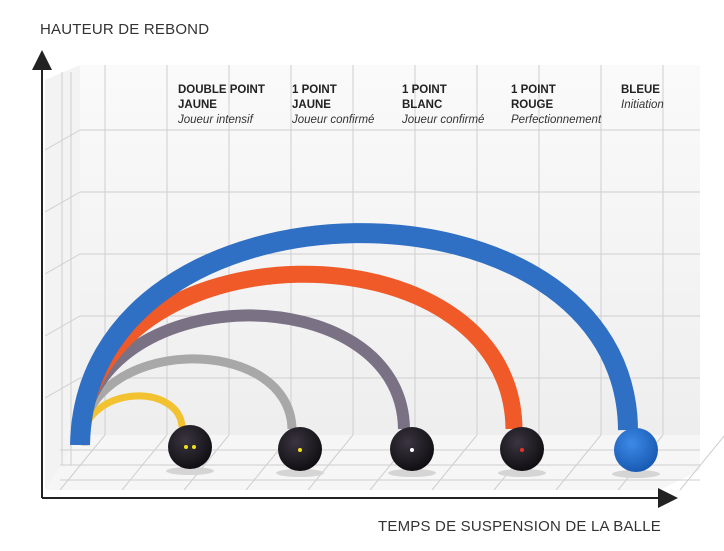 The height and width of the screenshot is (551, 724). Describe the element at coordinates (642, 97) in the screenshot. I see `ball-label-blue: BLEUE Initiation` at that location.